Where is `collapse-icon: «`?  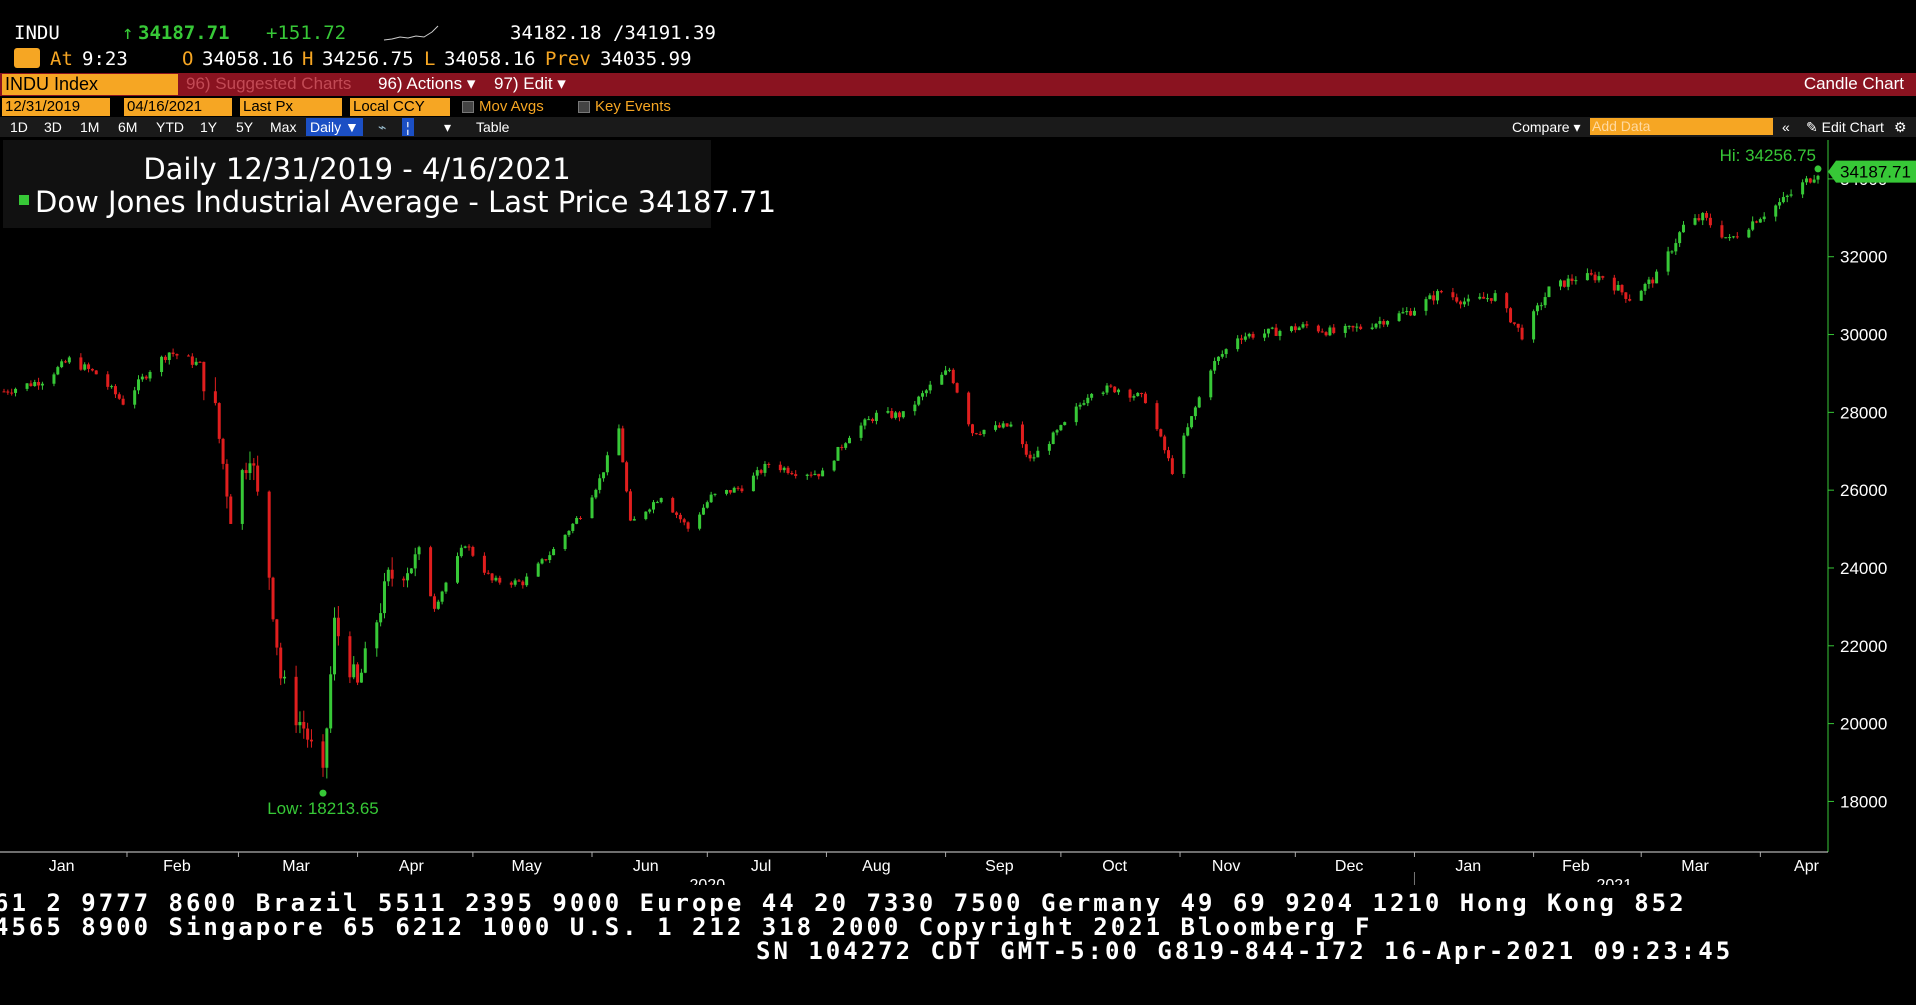 collapse-icon: « is located at coordinates (1786, 127).